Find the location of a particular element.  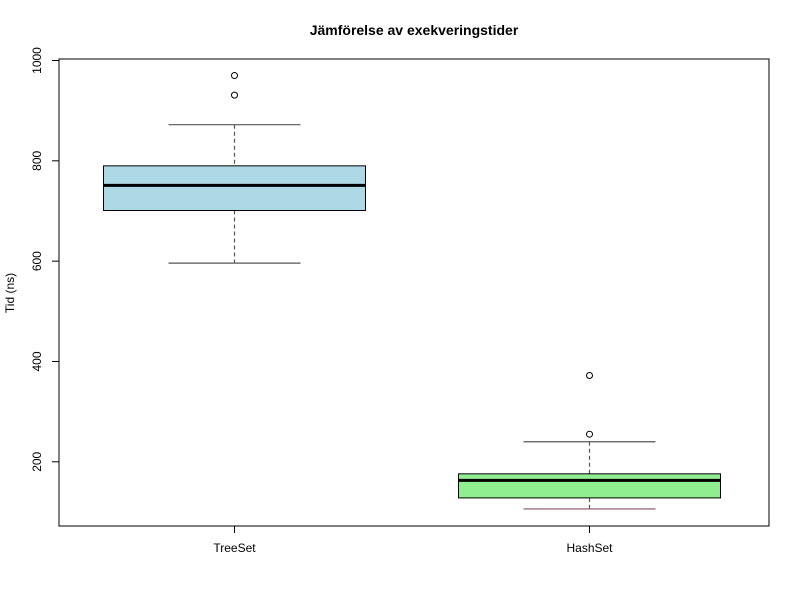

box-treeset is located at coordinates (234, 168).